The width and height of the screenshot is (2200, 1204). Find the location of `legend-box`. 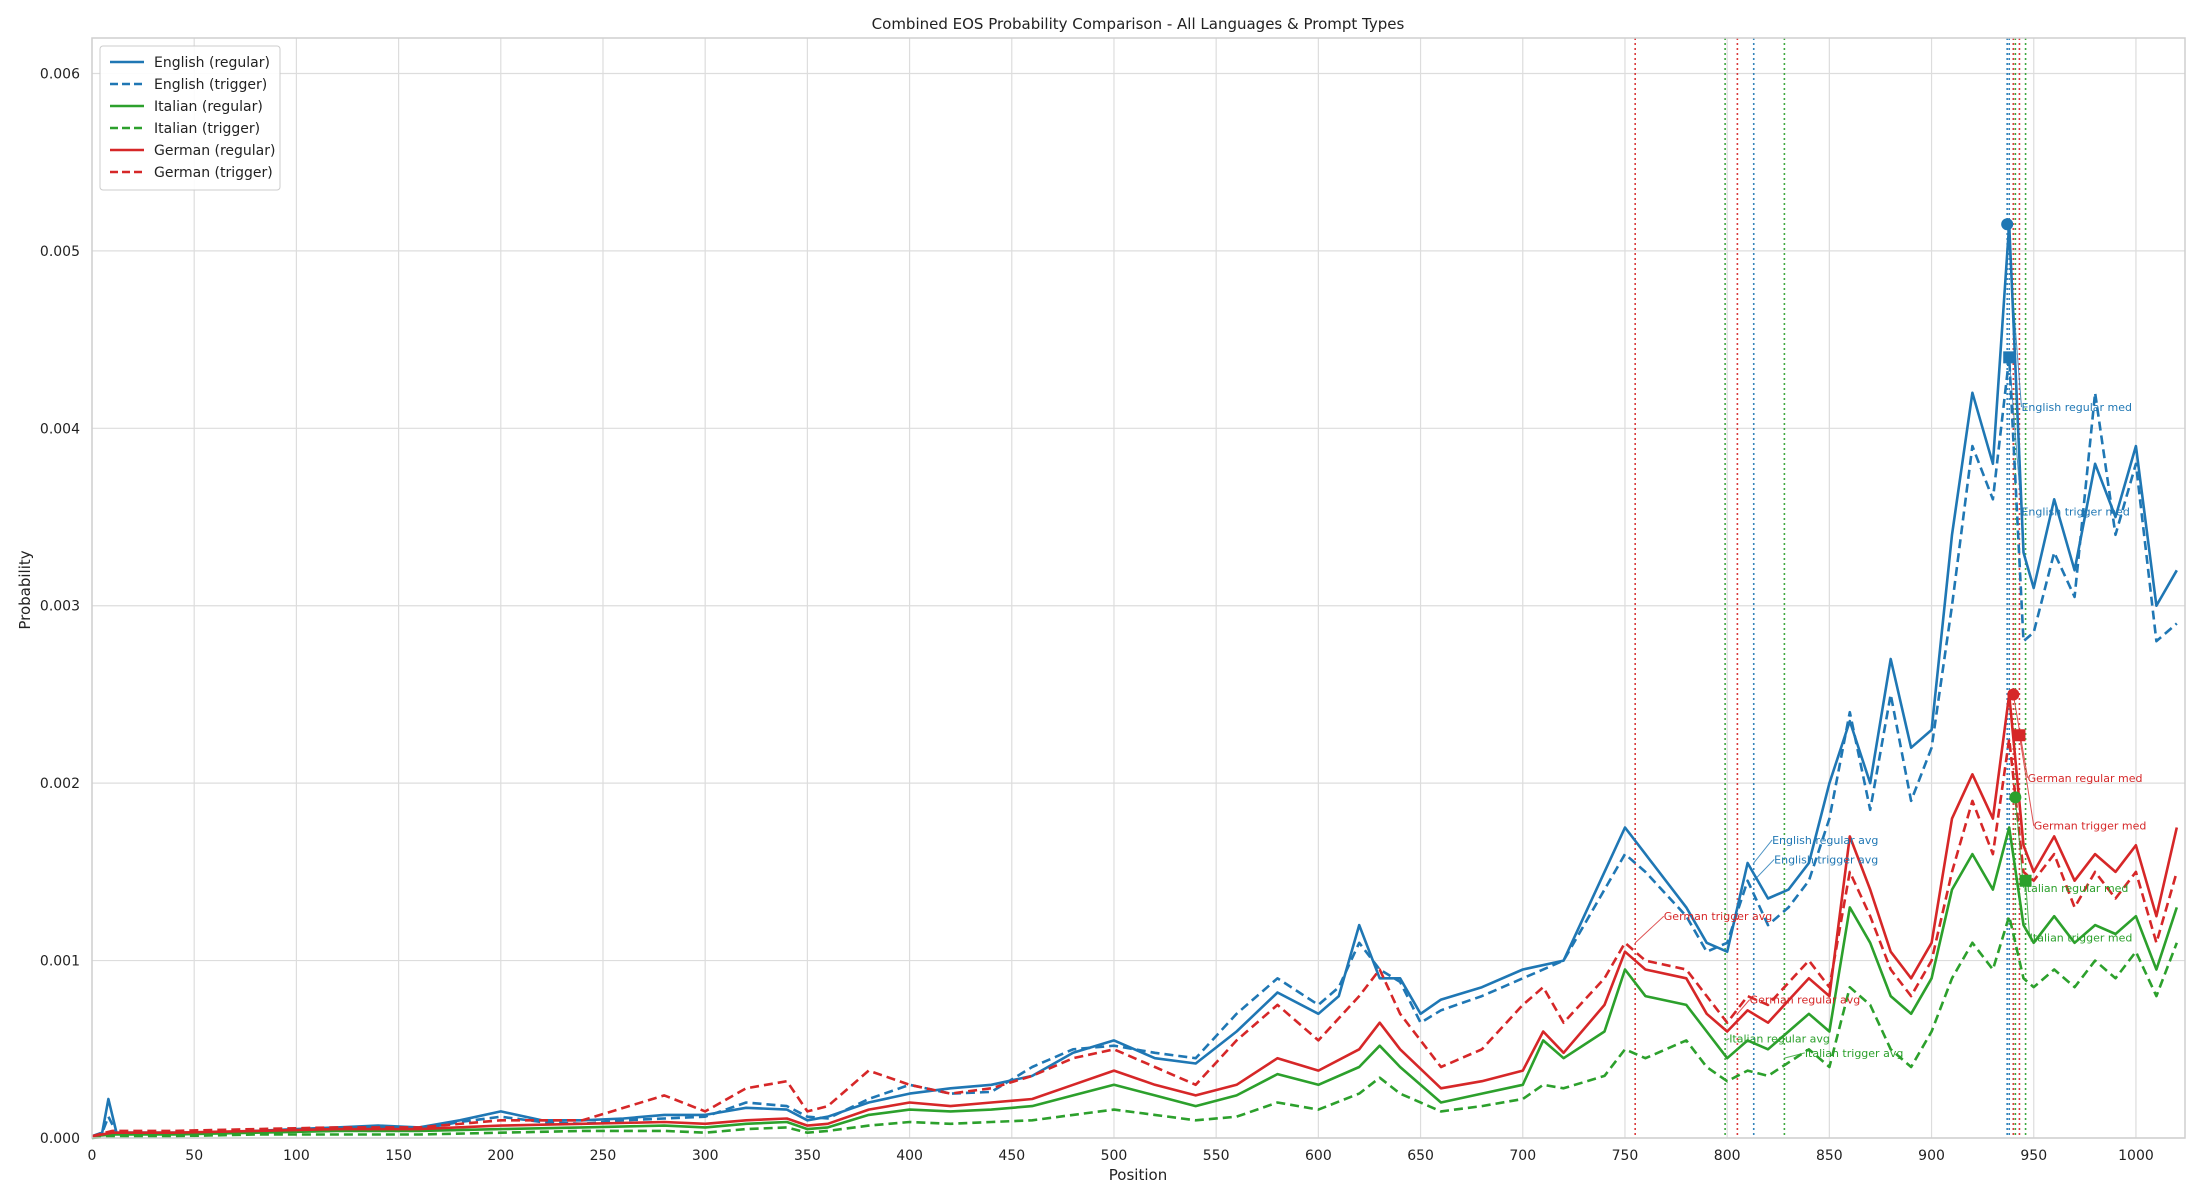

legend-box is located at coordinates (190, 118).